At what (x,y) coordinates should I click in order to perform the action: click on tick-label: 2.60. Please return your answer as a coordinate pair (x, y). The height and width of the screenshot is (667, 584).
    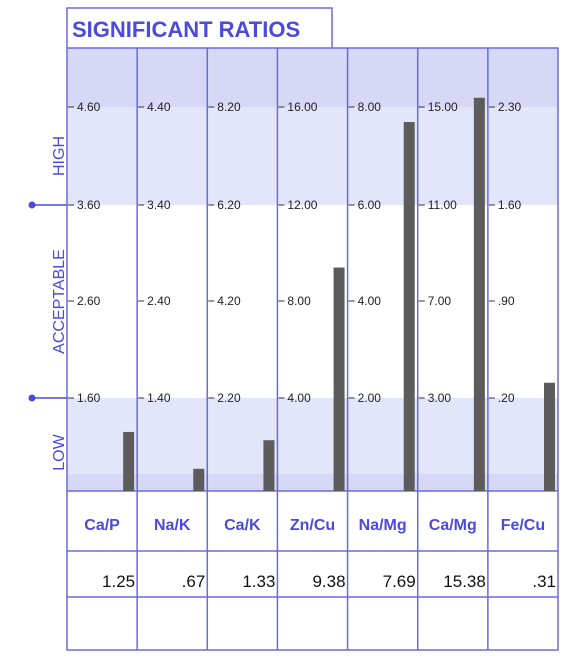
    Looking at the image, I should click on (89, 301).